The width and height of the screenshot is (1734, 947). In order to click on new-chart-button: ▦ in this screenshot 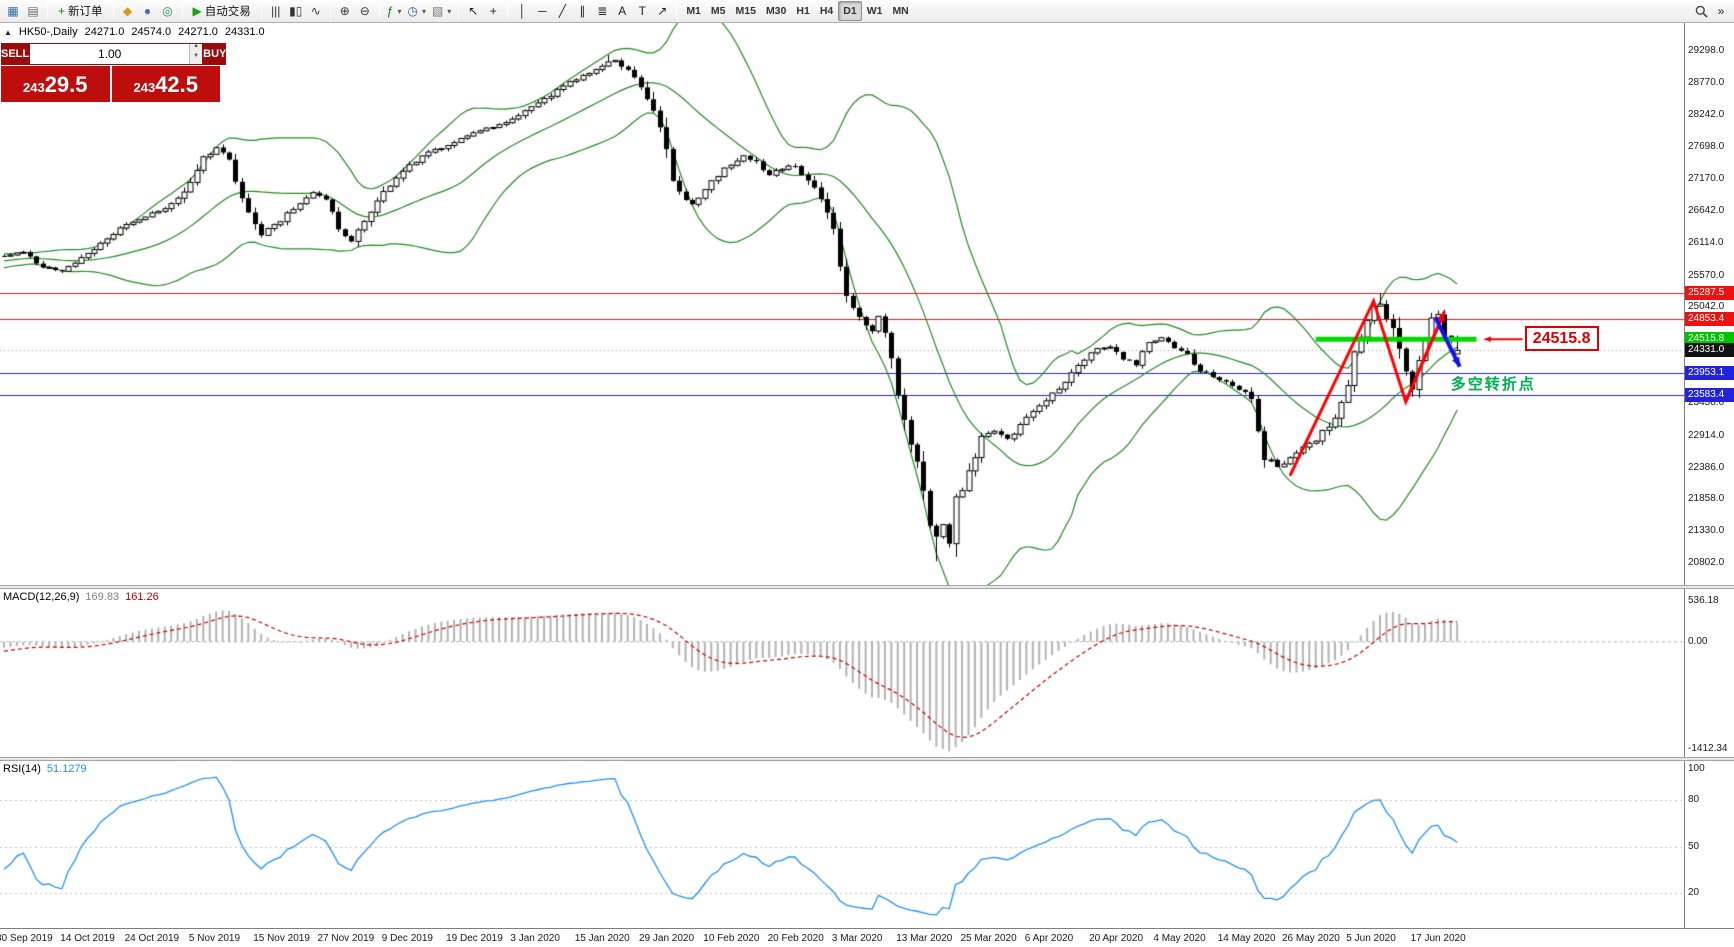, I will do `click(13, 11)`.